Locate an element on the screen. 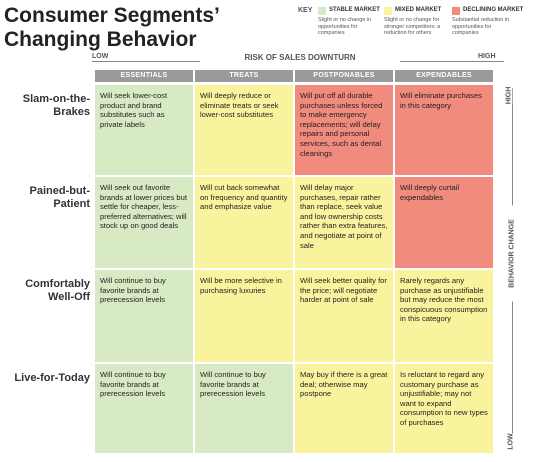 The image size is (534, 462). key-name: STABLE MARKET is located at coordinates (354, 10).